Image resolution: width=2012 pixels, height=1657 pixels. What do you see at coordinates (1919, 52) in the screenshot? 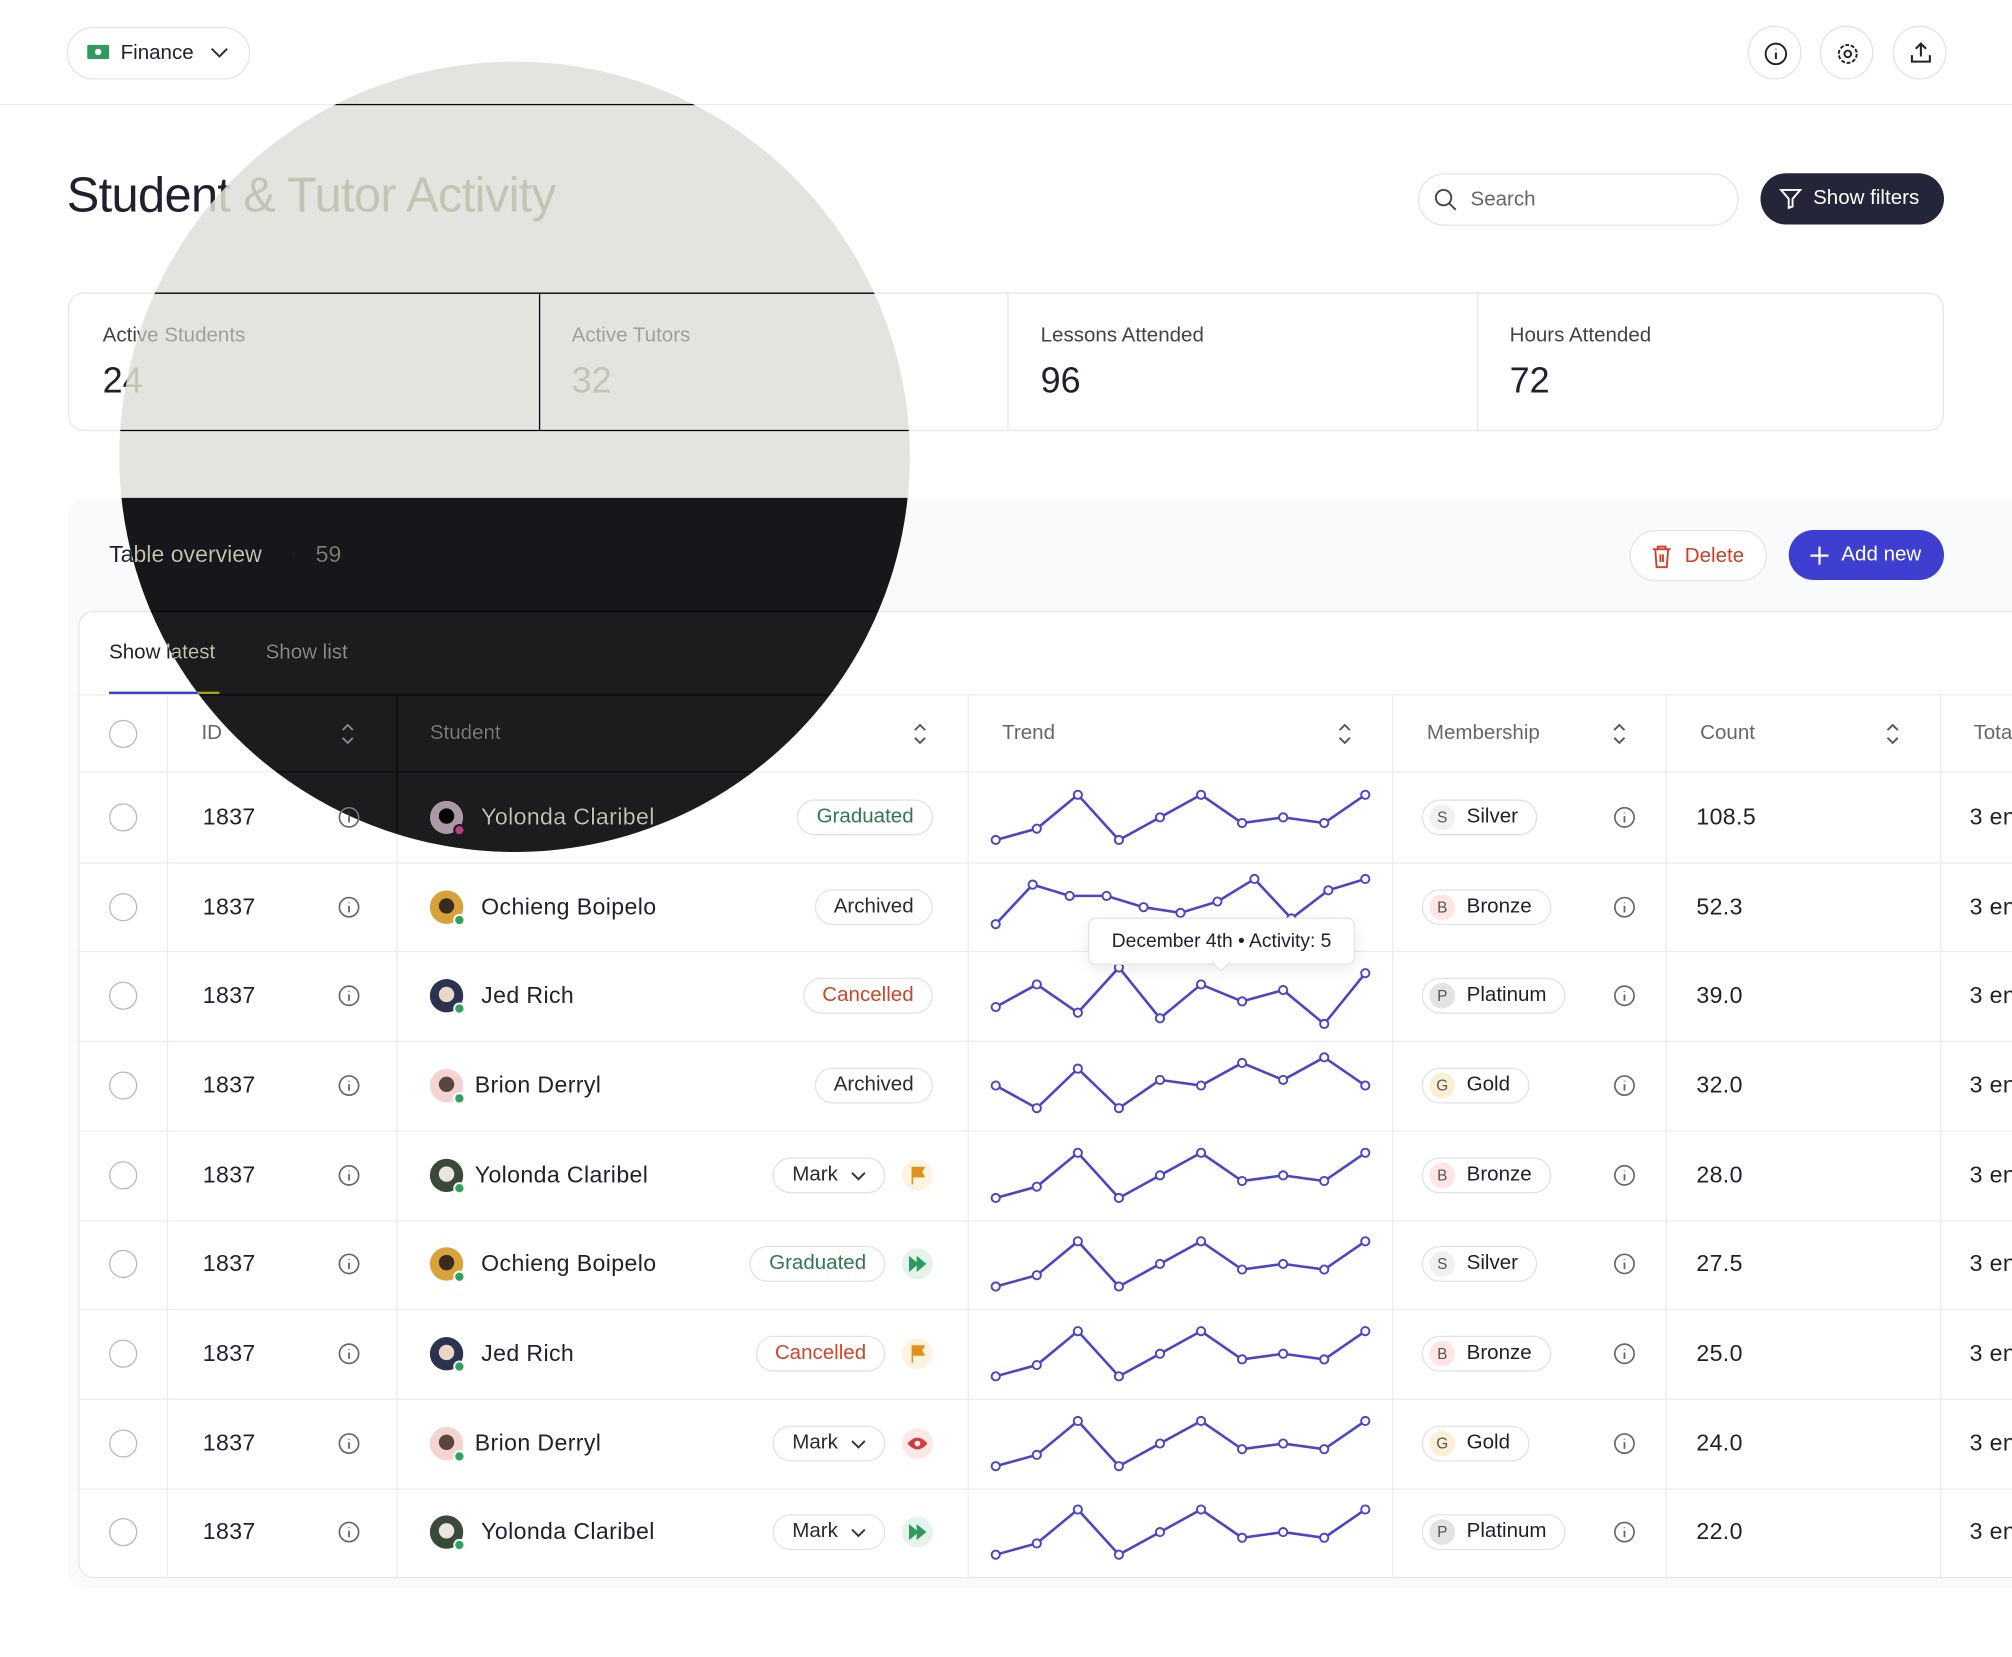
I see `export-button` at bounding box center [1919, 52].